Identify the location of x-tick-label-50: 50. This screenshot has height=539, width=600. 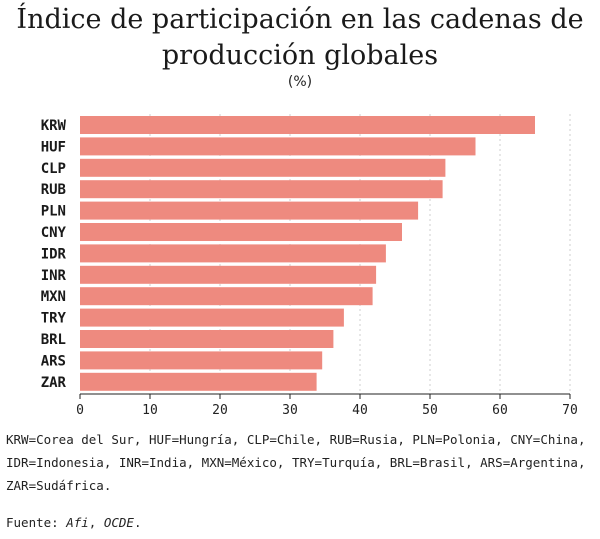
(430, 410).